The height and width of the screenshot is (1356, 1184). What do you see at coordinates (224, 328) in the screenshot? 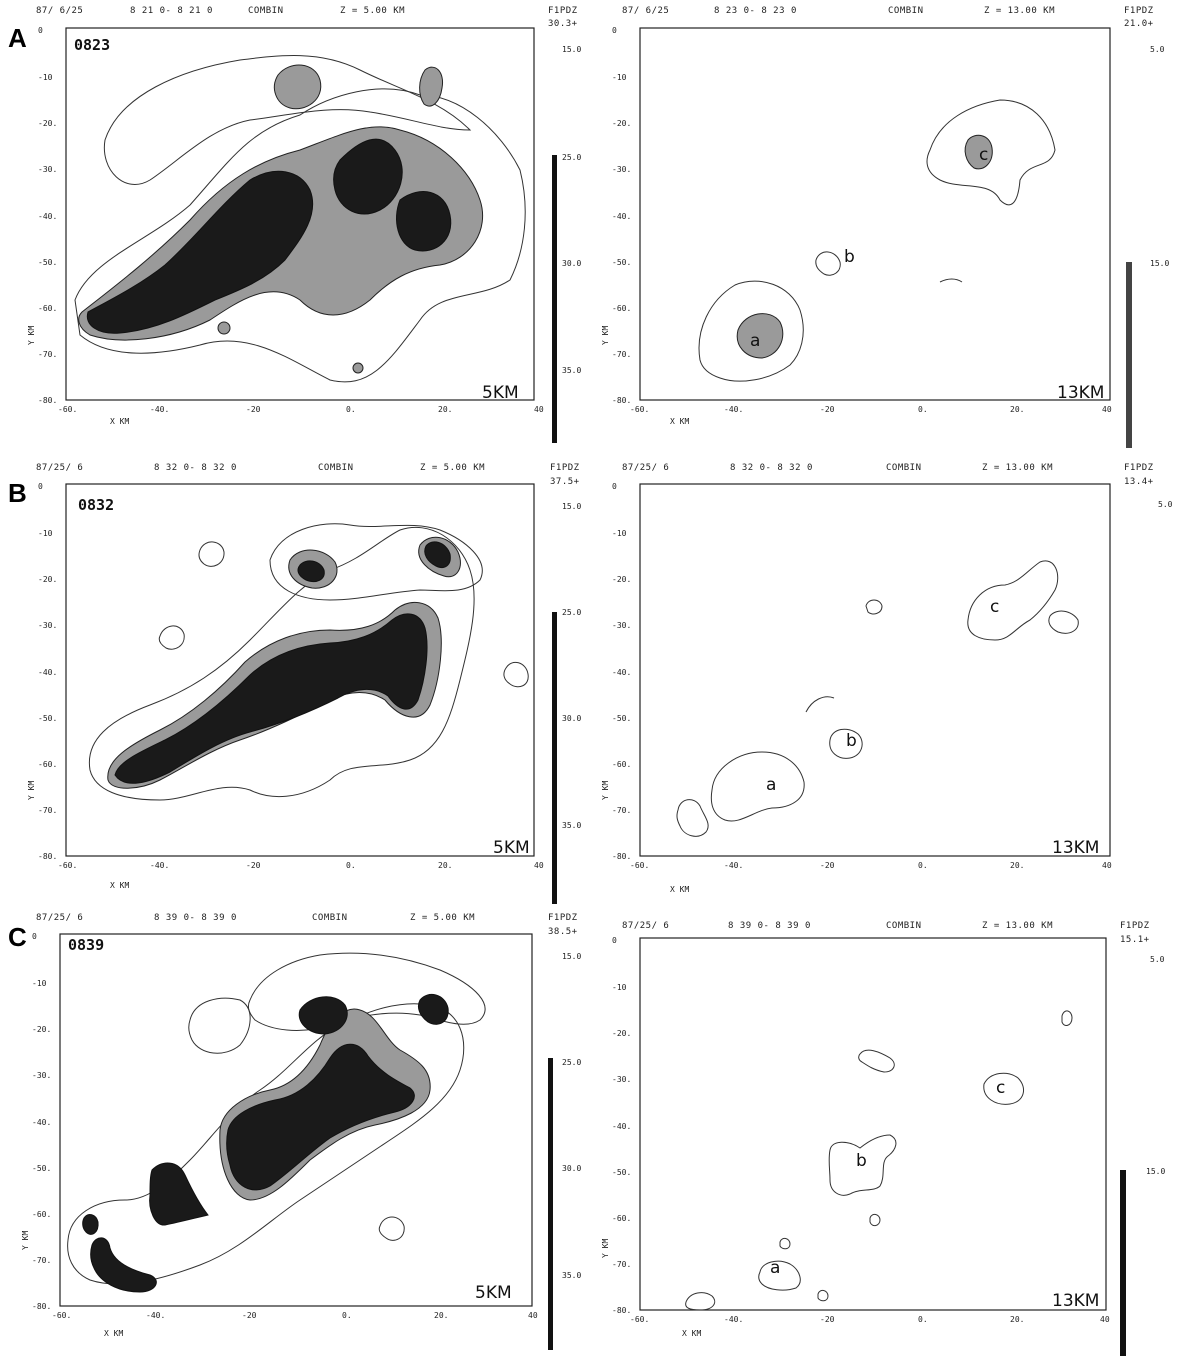
I see `contour-spot` at bounding box center [224, 328].